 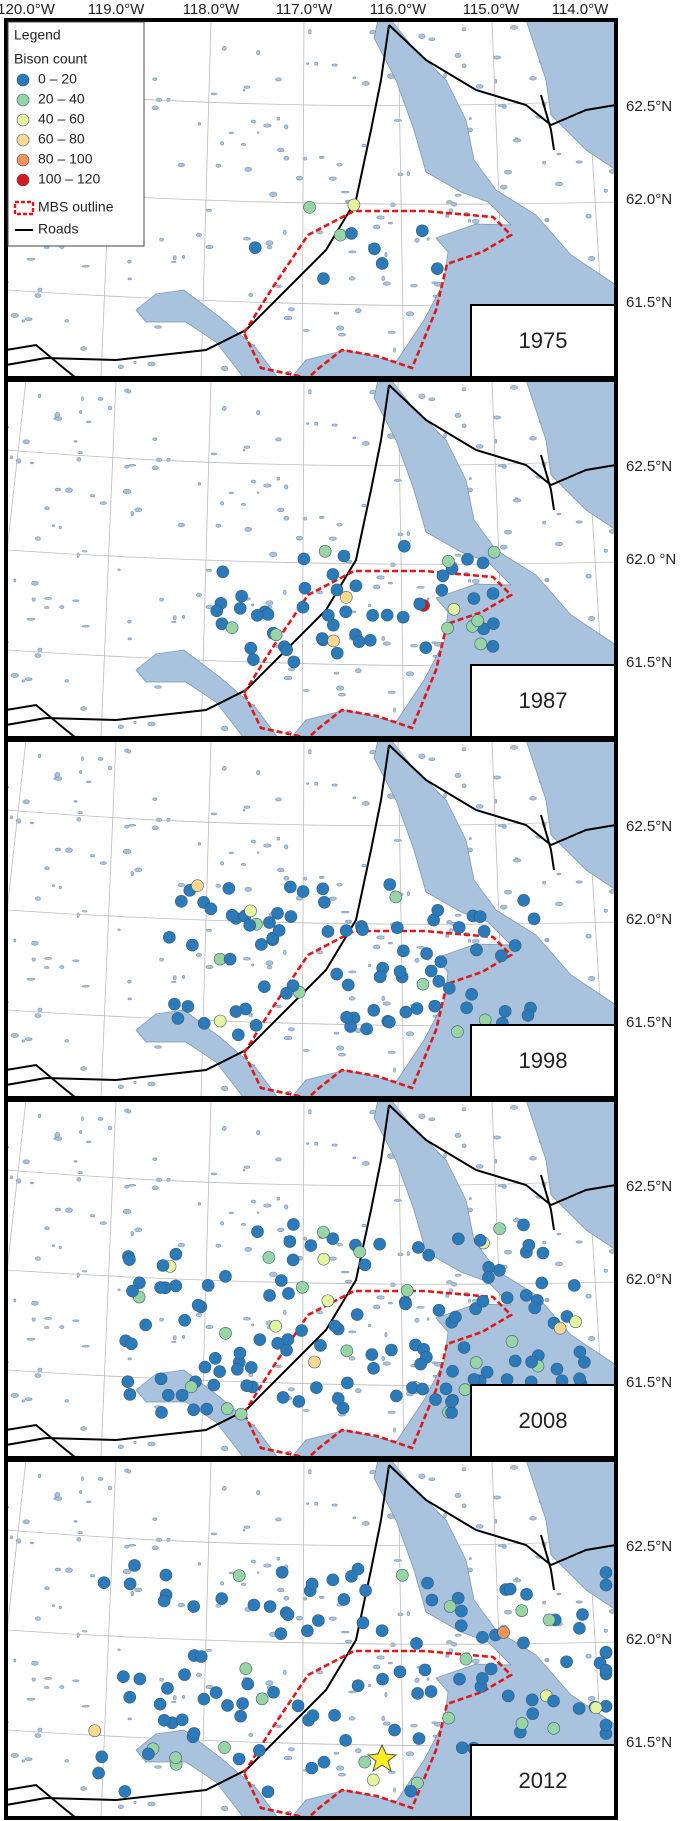 I want to click on star-marker, so click(x=382, y=1758).